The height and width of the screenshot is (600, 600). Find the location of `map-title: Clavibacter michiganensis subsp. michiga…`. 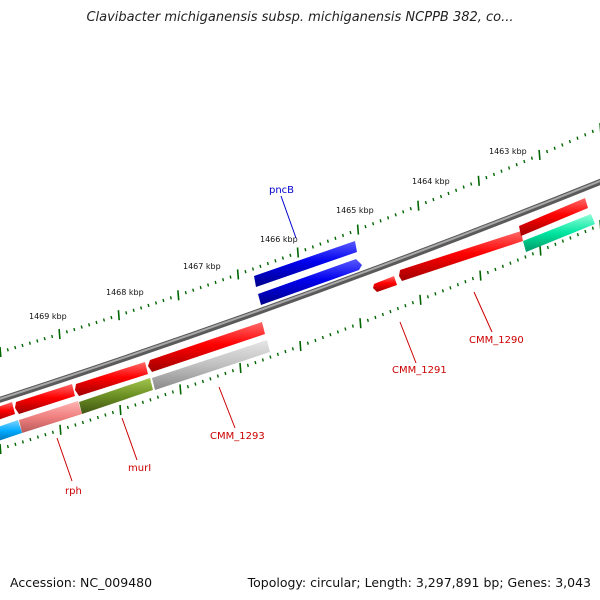

map-title: Clavibacter michiganensis subsp. michiga… is located at coordinates (300, 17).